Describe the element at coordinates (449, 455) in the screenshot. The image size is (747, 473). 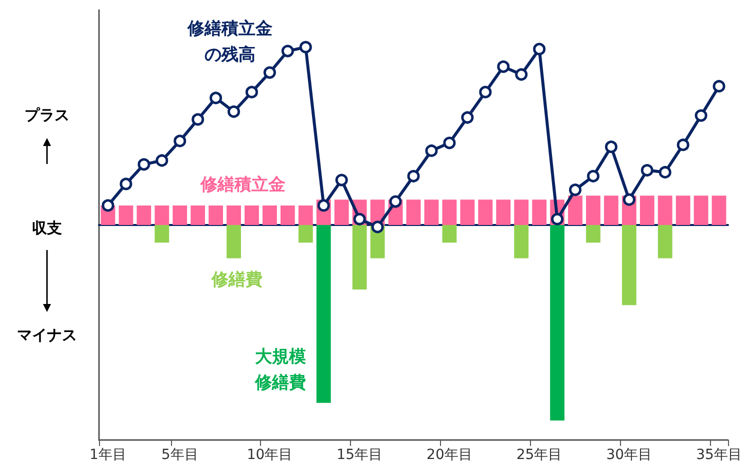
I see `x-tick-label: 20年目` at that location.